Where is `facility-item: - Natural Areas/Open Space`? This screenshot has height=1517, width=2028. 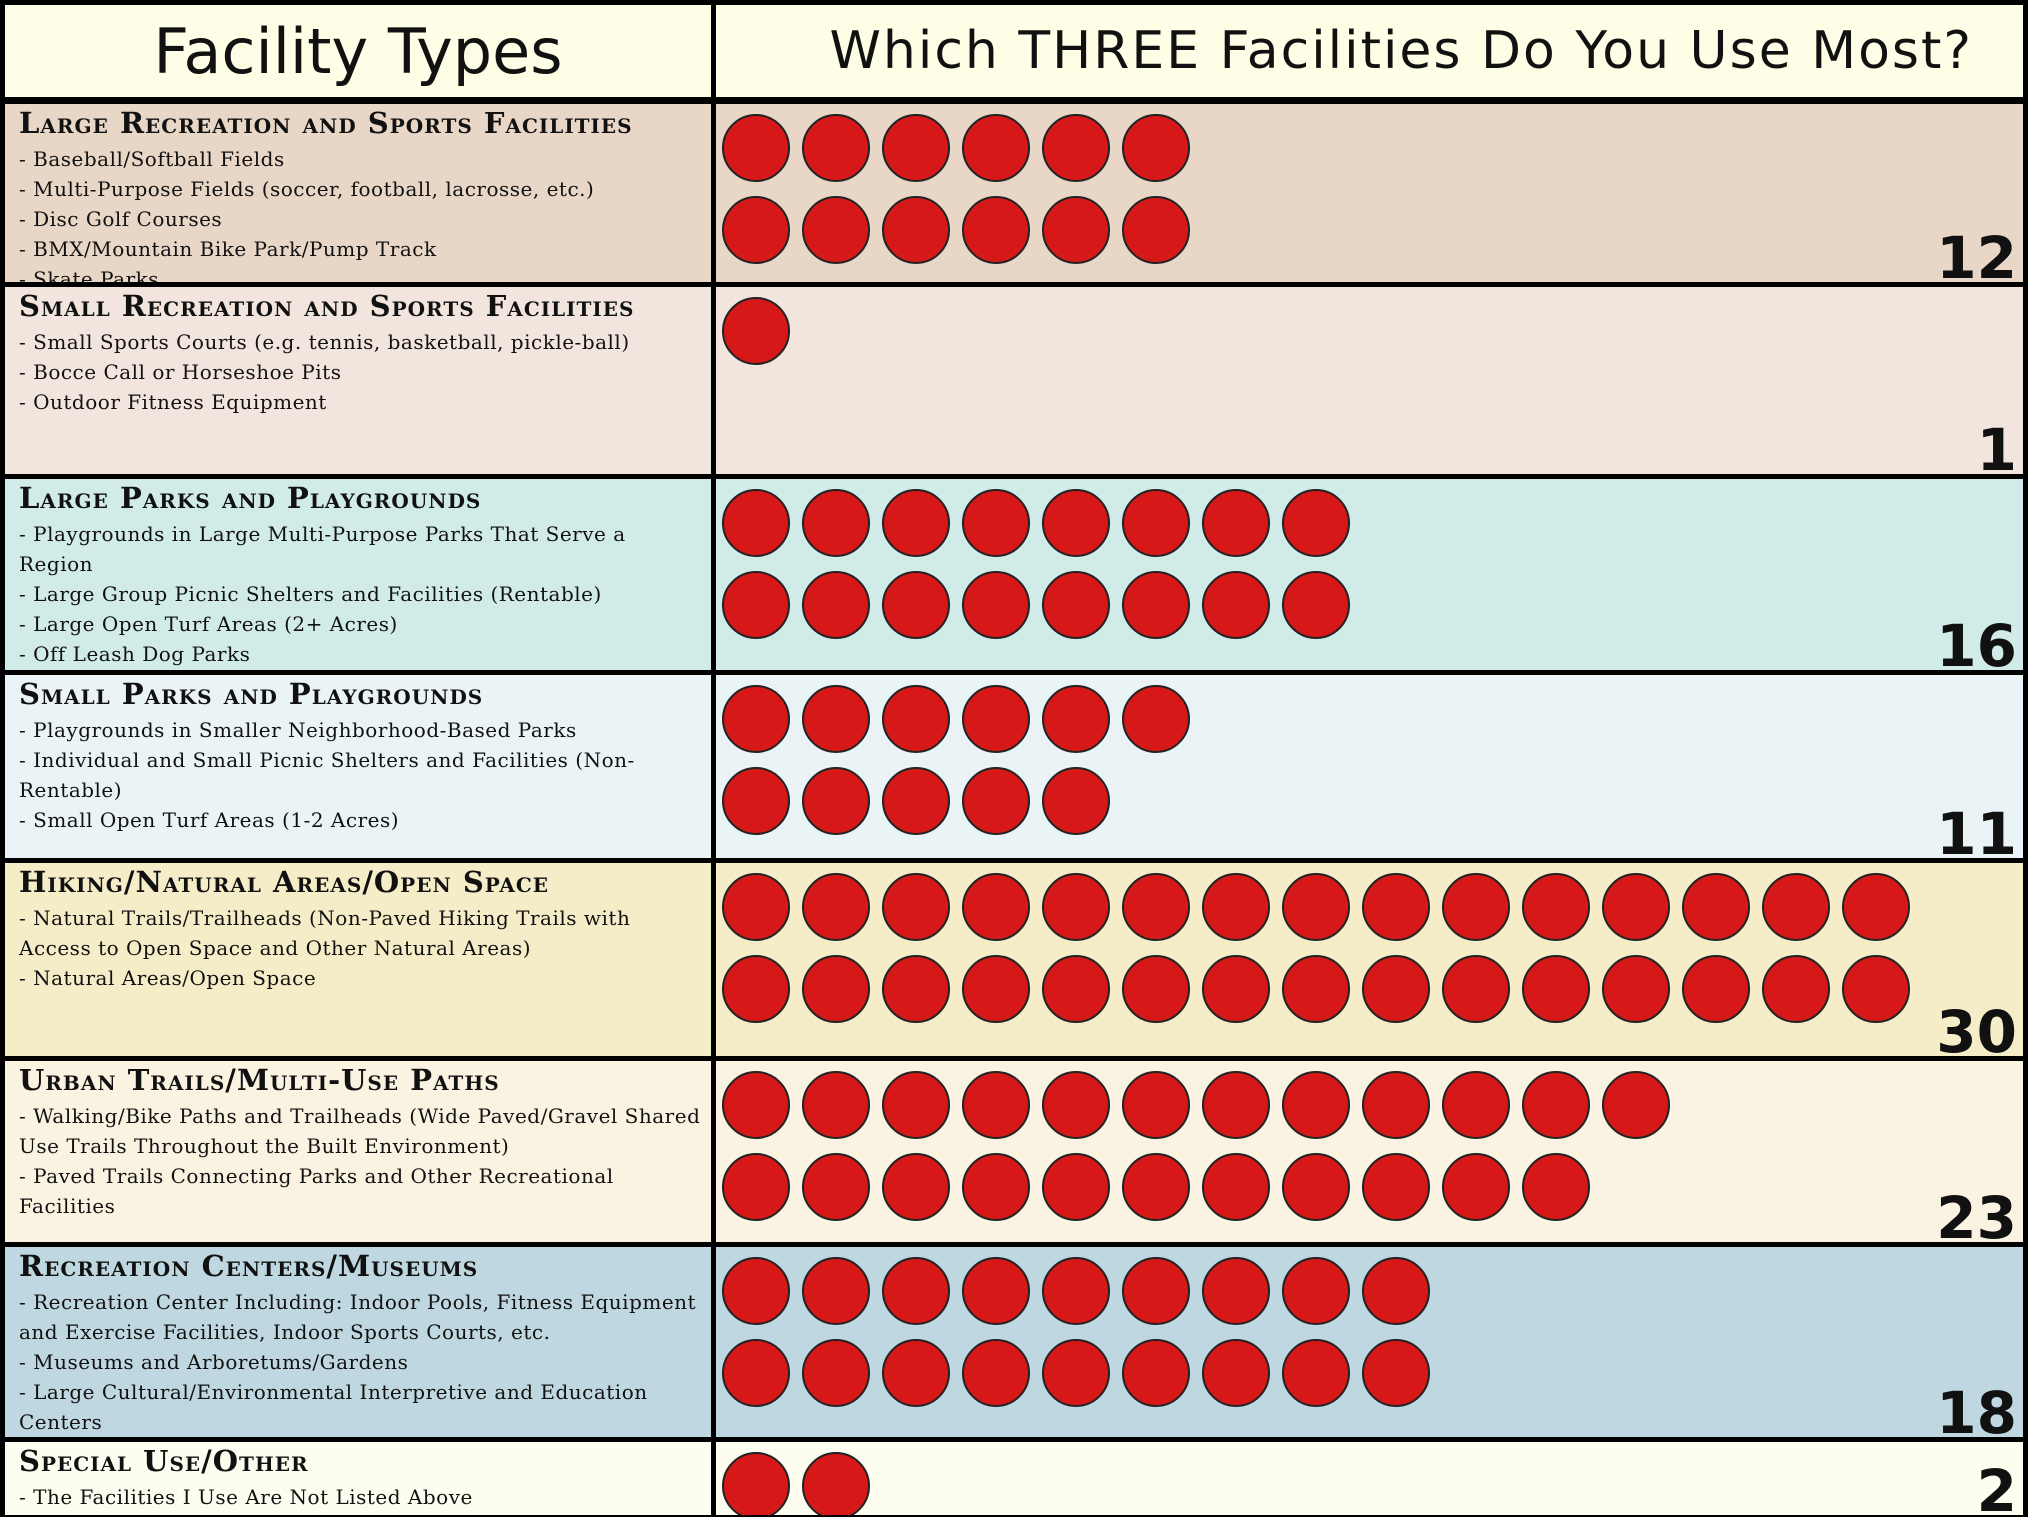 facility-item: - Natural Areas/Open Space is located at coordinates (168, 978).